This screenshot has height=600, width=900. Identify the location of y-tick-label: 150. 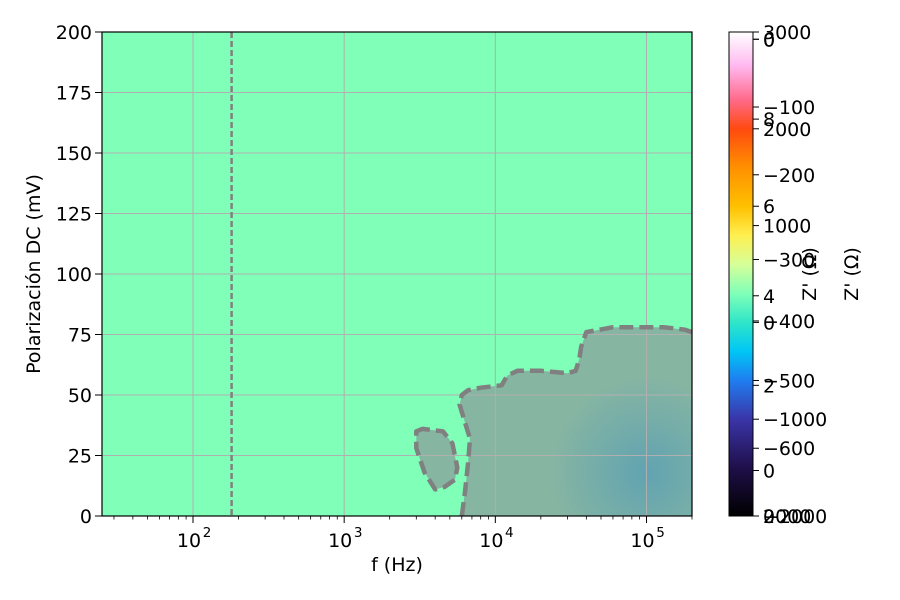
(74, 154).